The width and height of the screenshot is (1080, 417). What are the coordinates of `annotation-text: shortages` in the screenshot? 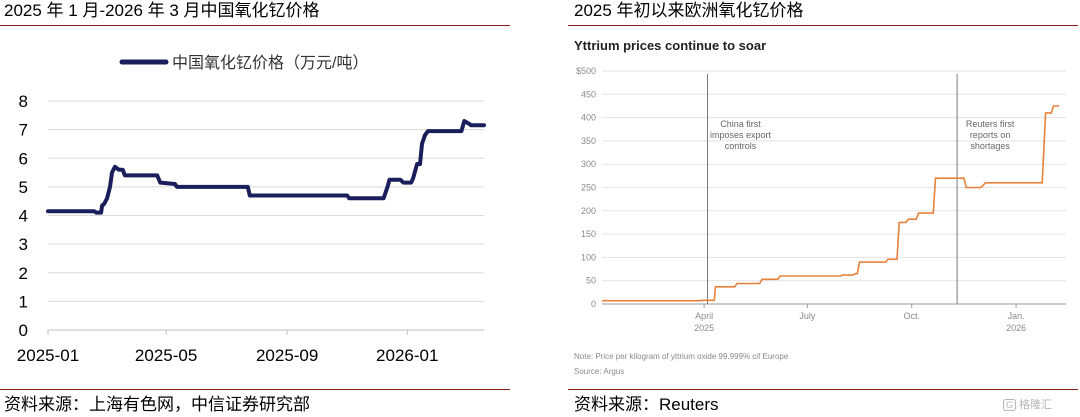 It's located at (990, 146).